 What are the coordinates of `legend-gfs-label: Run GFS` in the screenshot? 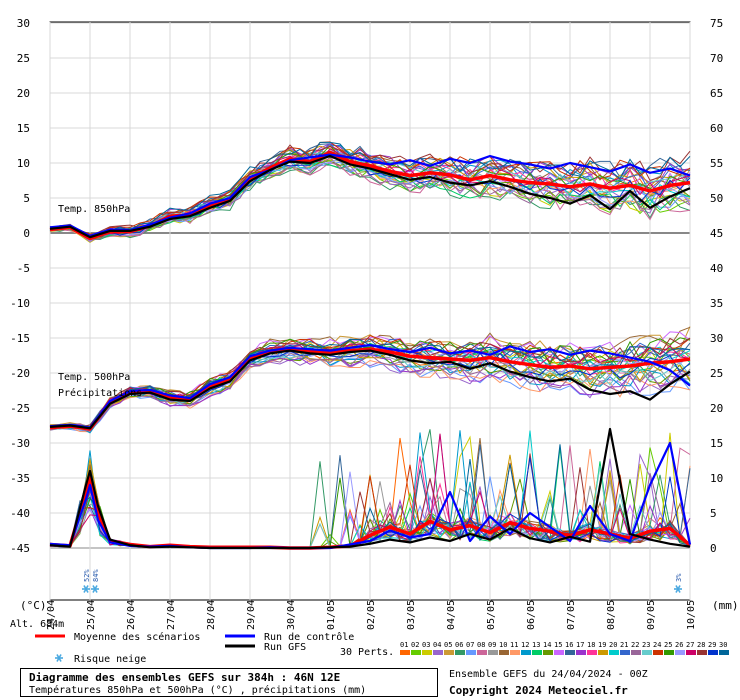 It's located at (285, 647).